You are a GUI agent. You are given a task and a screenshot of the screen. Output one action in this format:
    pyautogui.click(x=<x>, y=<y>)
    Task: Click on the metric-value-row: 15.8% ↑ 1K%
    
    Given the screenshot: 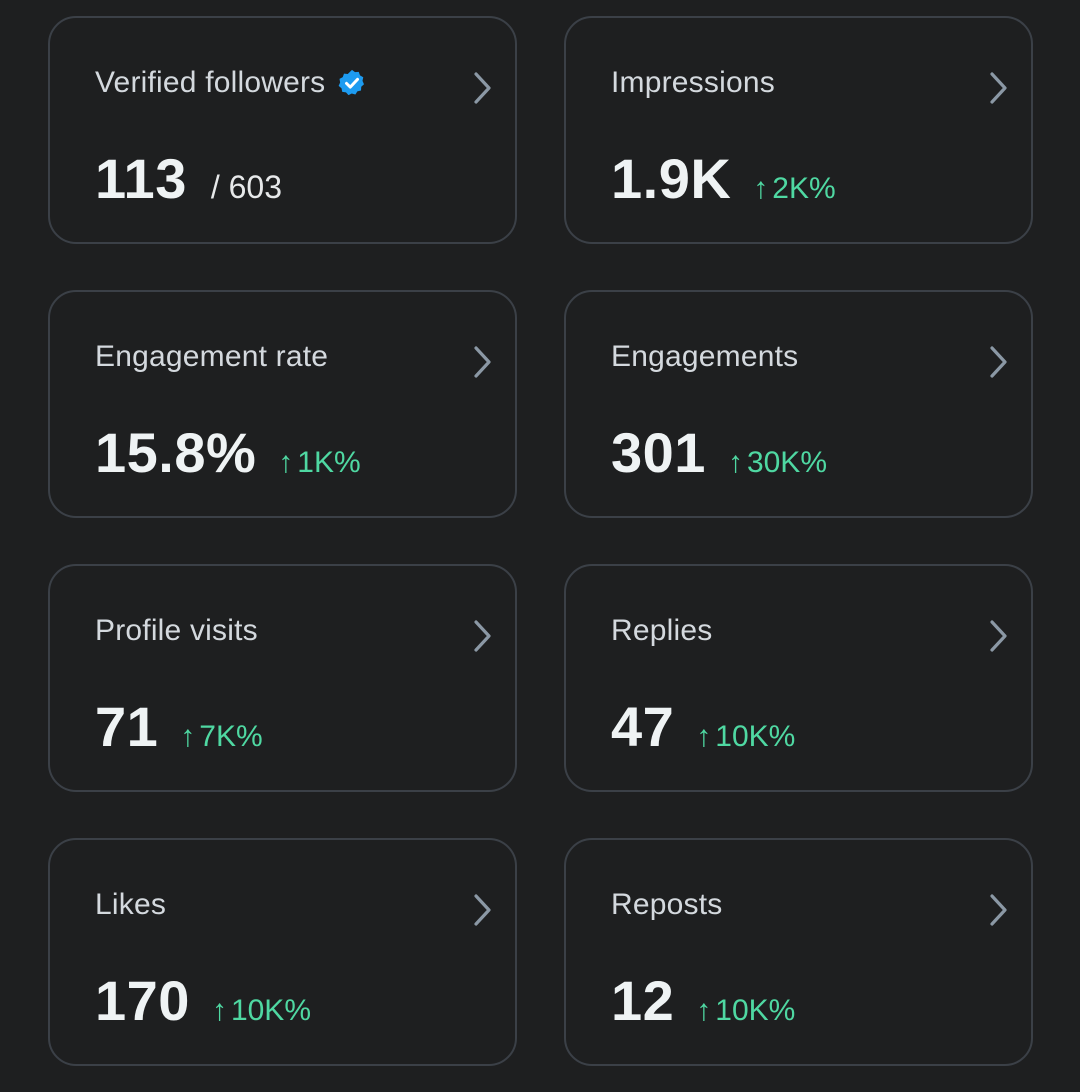 What is the action you would take?
    pyautogui.click(x=228, y=452)
    